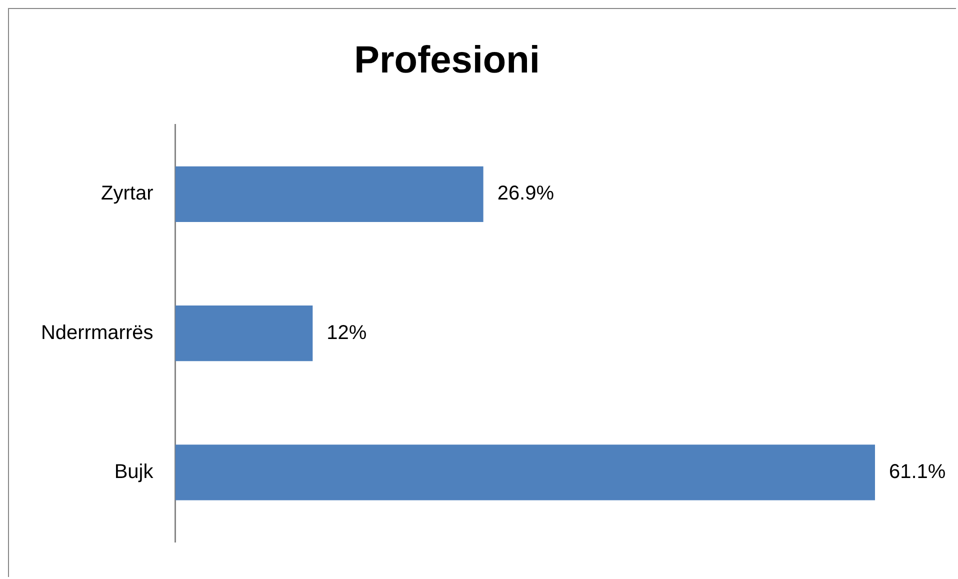  I want to click on chart-title: Profesioni, so click(447, 60).